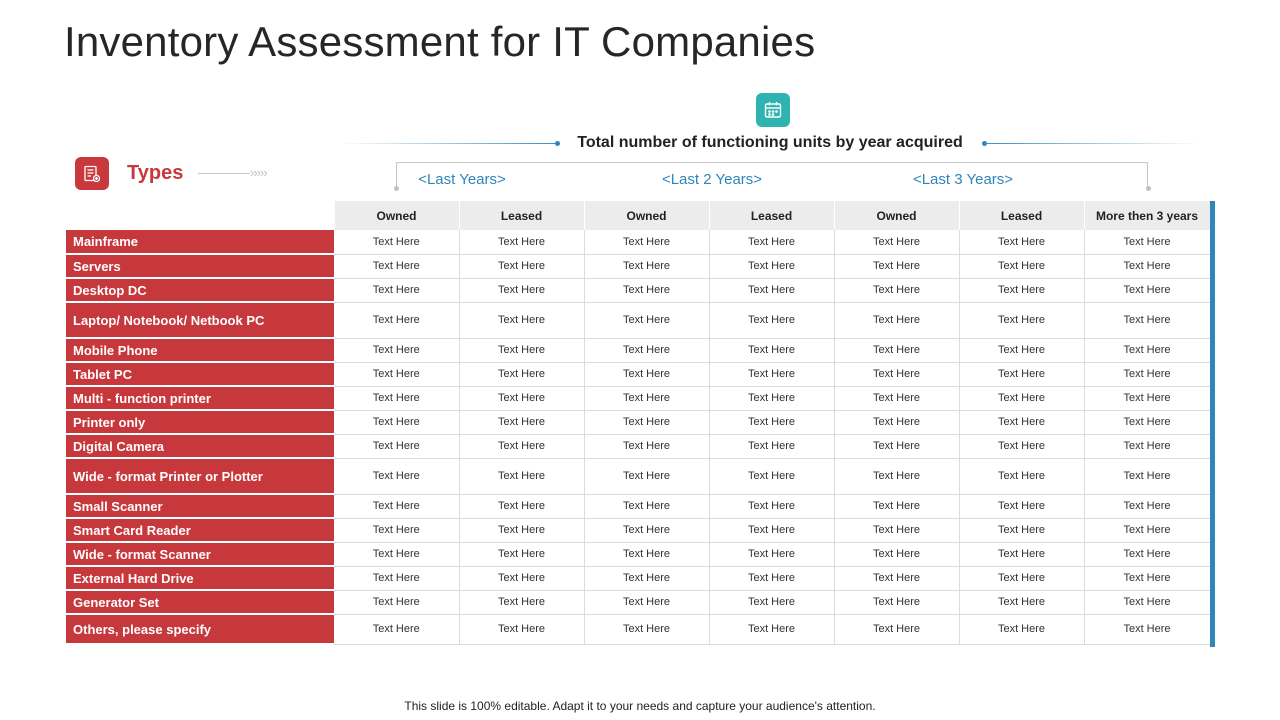 The height and width of the screenshot is (720, 1280). I want to click on page-title: Inventory Assessment for IT Companies, so click(440, 41).